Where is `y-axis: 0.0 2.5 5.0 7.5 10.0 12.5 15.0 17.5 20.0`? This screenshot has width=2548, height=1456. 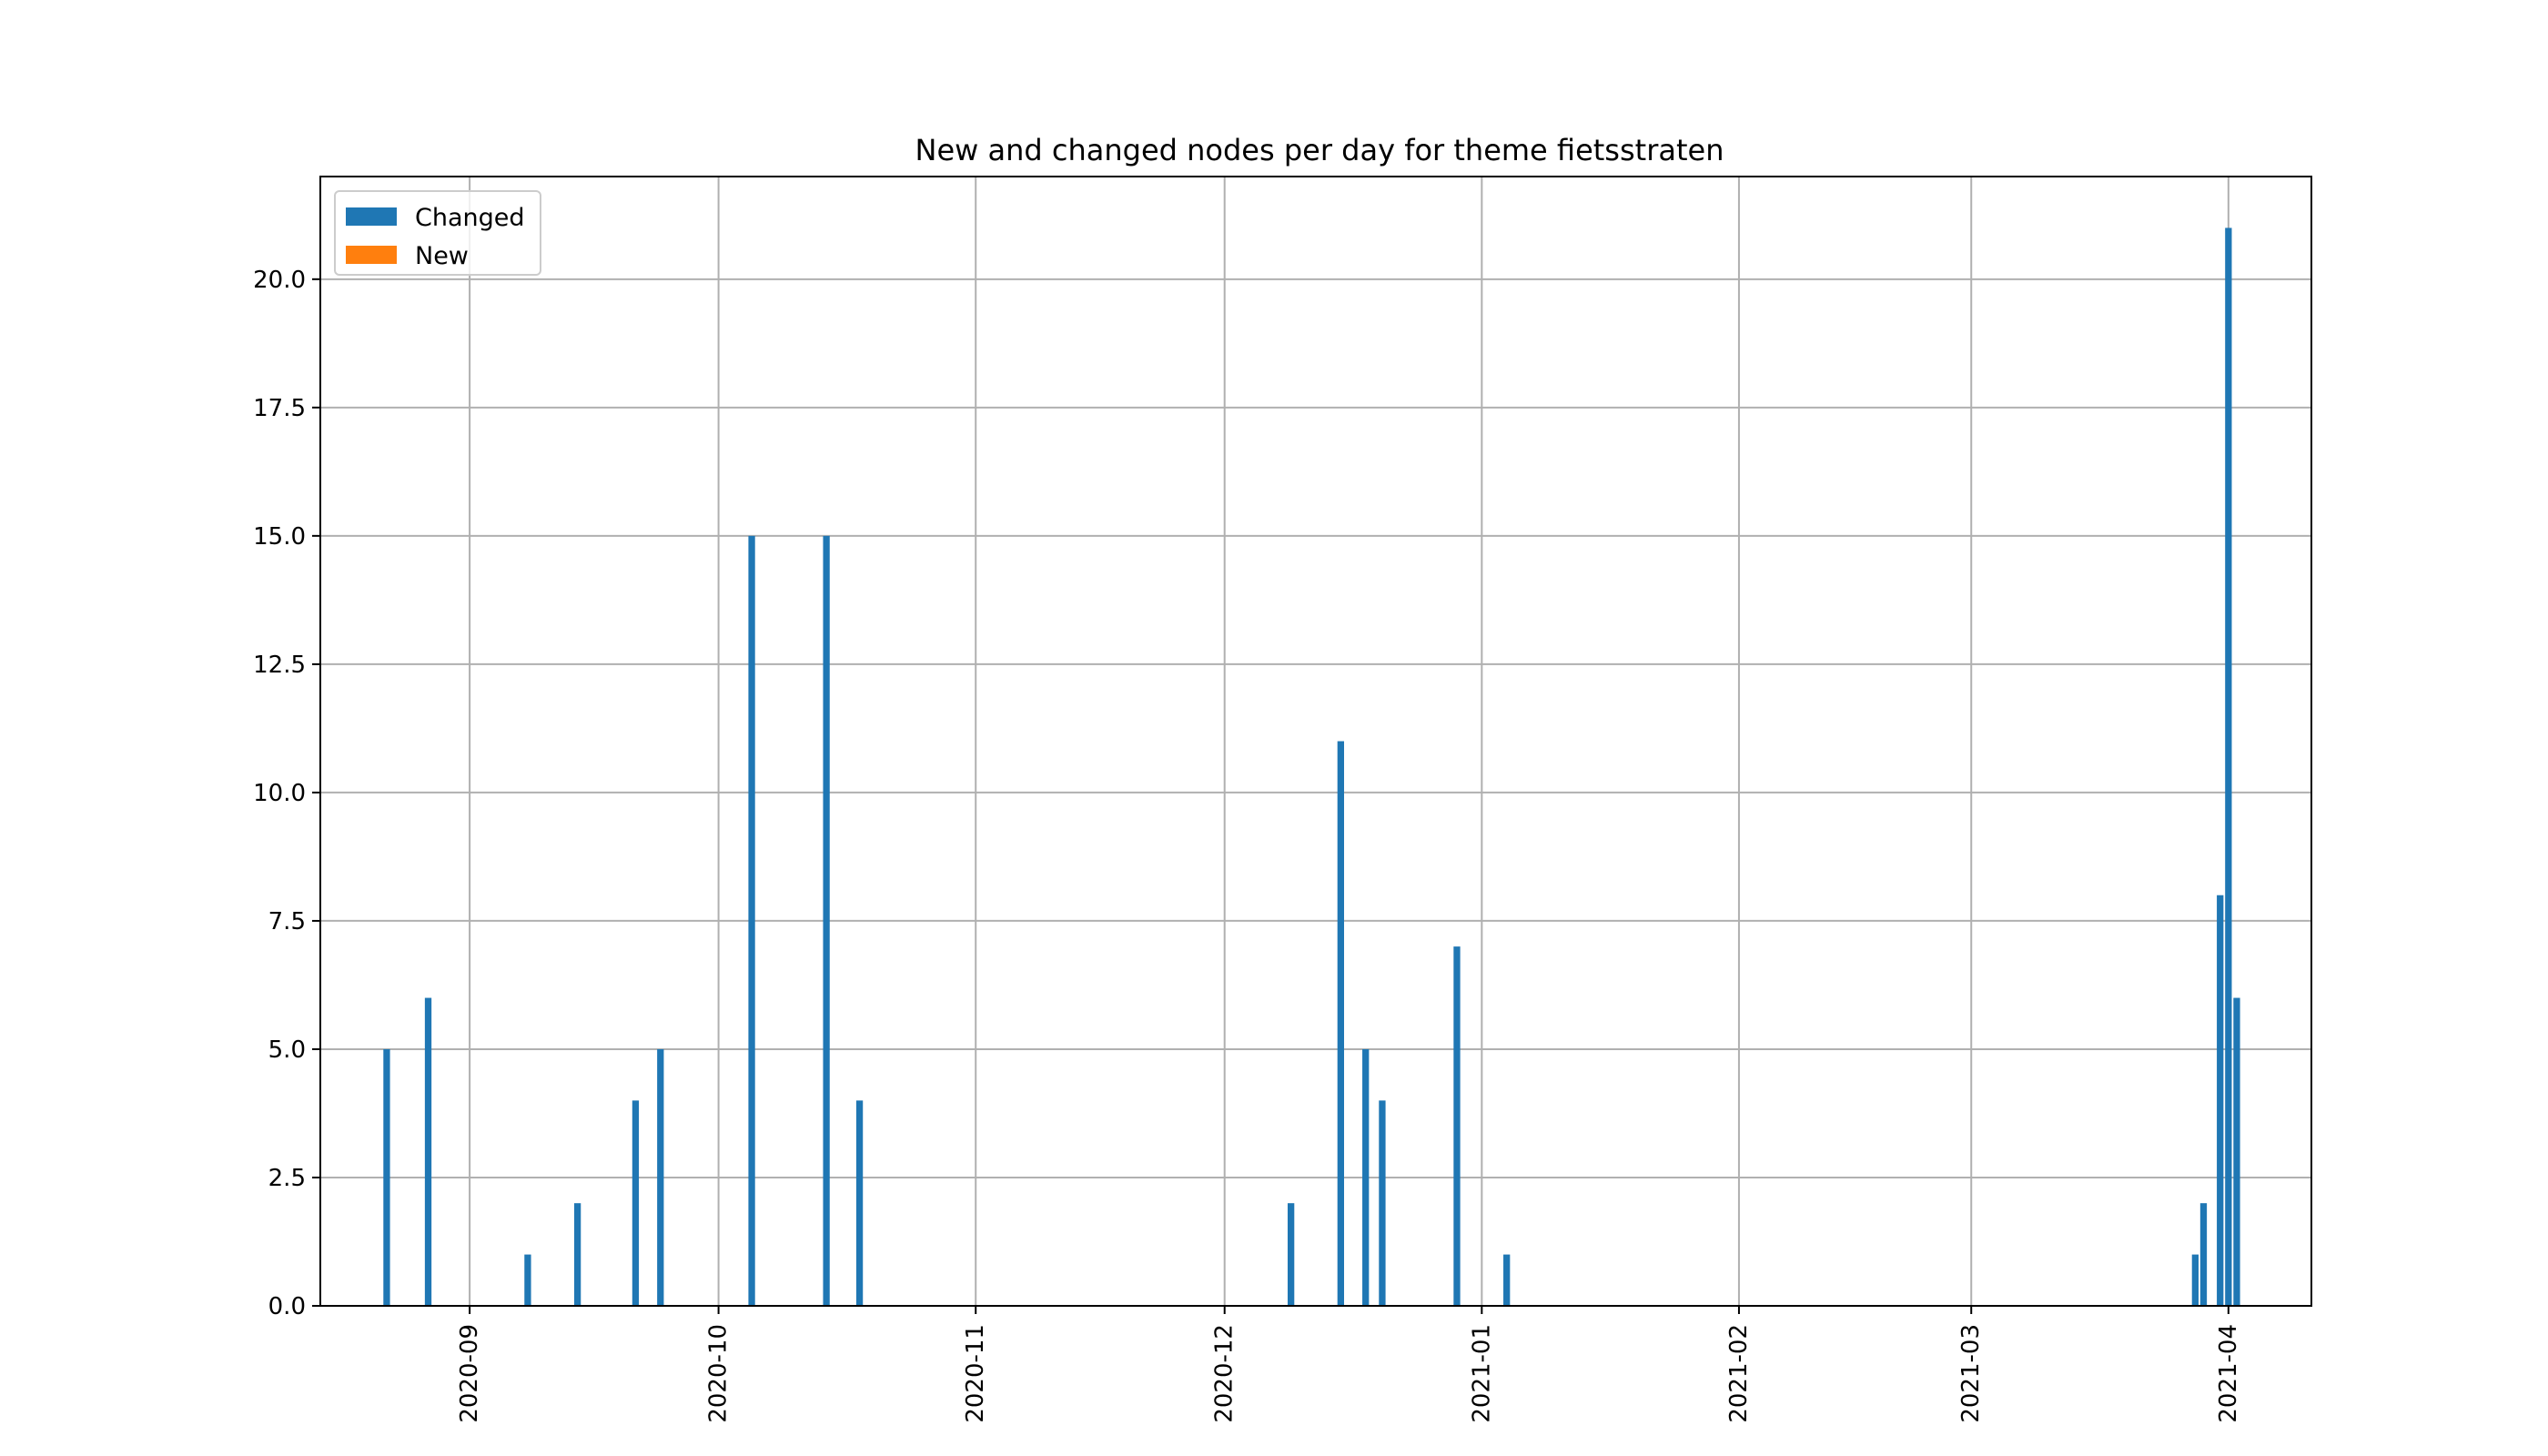
y-axis: 0.0 2.5 5.0 7.5 10.0 12.5 15.0 17.5 20.0 is located at coordinates (286, 794).